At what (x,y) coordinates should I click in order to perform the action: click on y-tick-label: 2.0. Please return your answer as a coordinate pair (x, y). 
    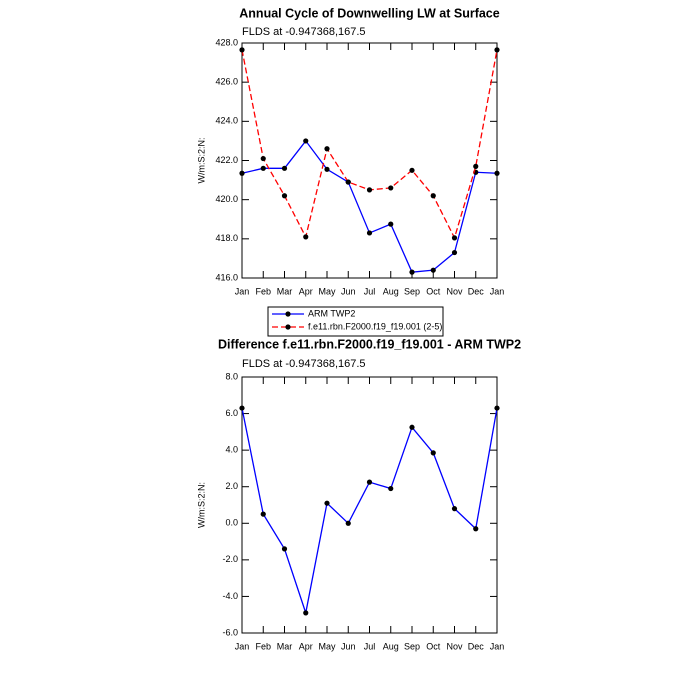
    Looking at the image, I should click on (231, 486).